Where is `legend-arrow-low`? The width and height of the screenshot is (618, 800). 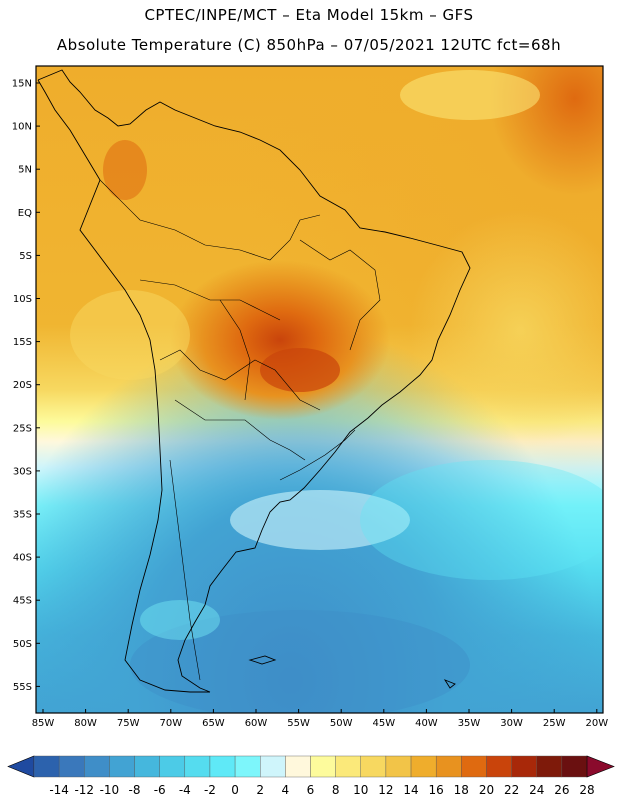 legend-arrow-low is located at coordinates (21, 766).